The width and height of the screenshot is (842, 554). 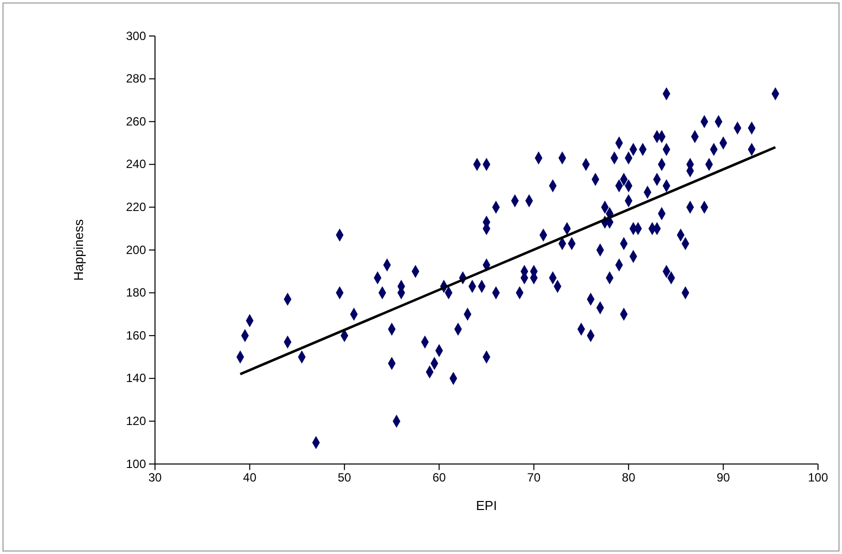 I want to click on y-tick-label: 120, so click(x=136, y=421).